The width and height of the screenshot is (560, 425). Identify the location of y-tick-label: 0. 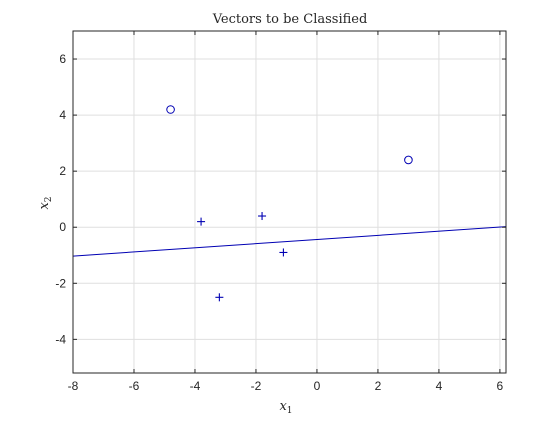
(62, 227).